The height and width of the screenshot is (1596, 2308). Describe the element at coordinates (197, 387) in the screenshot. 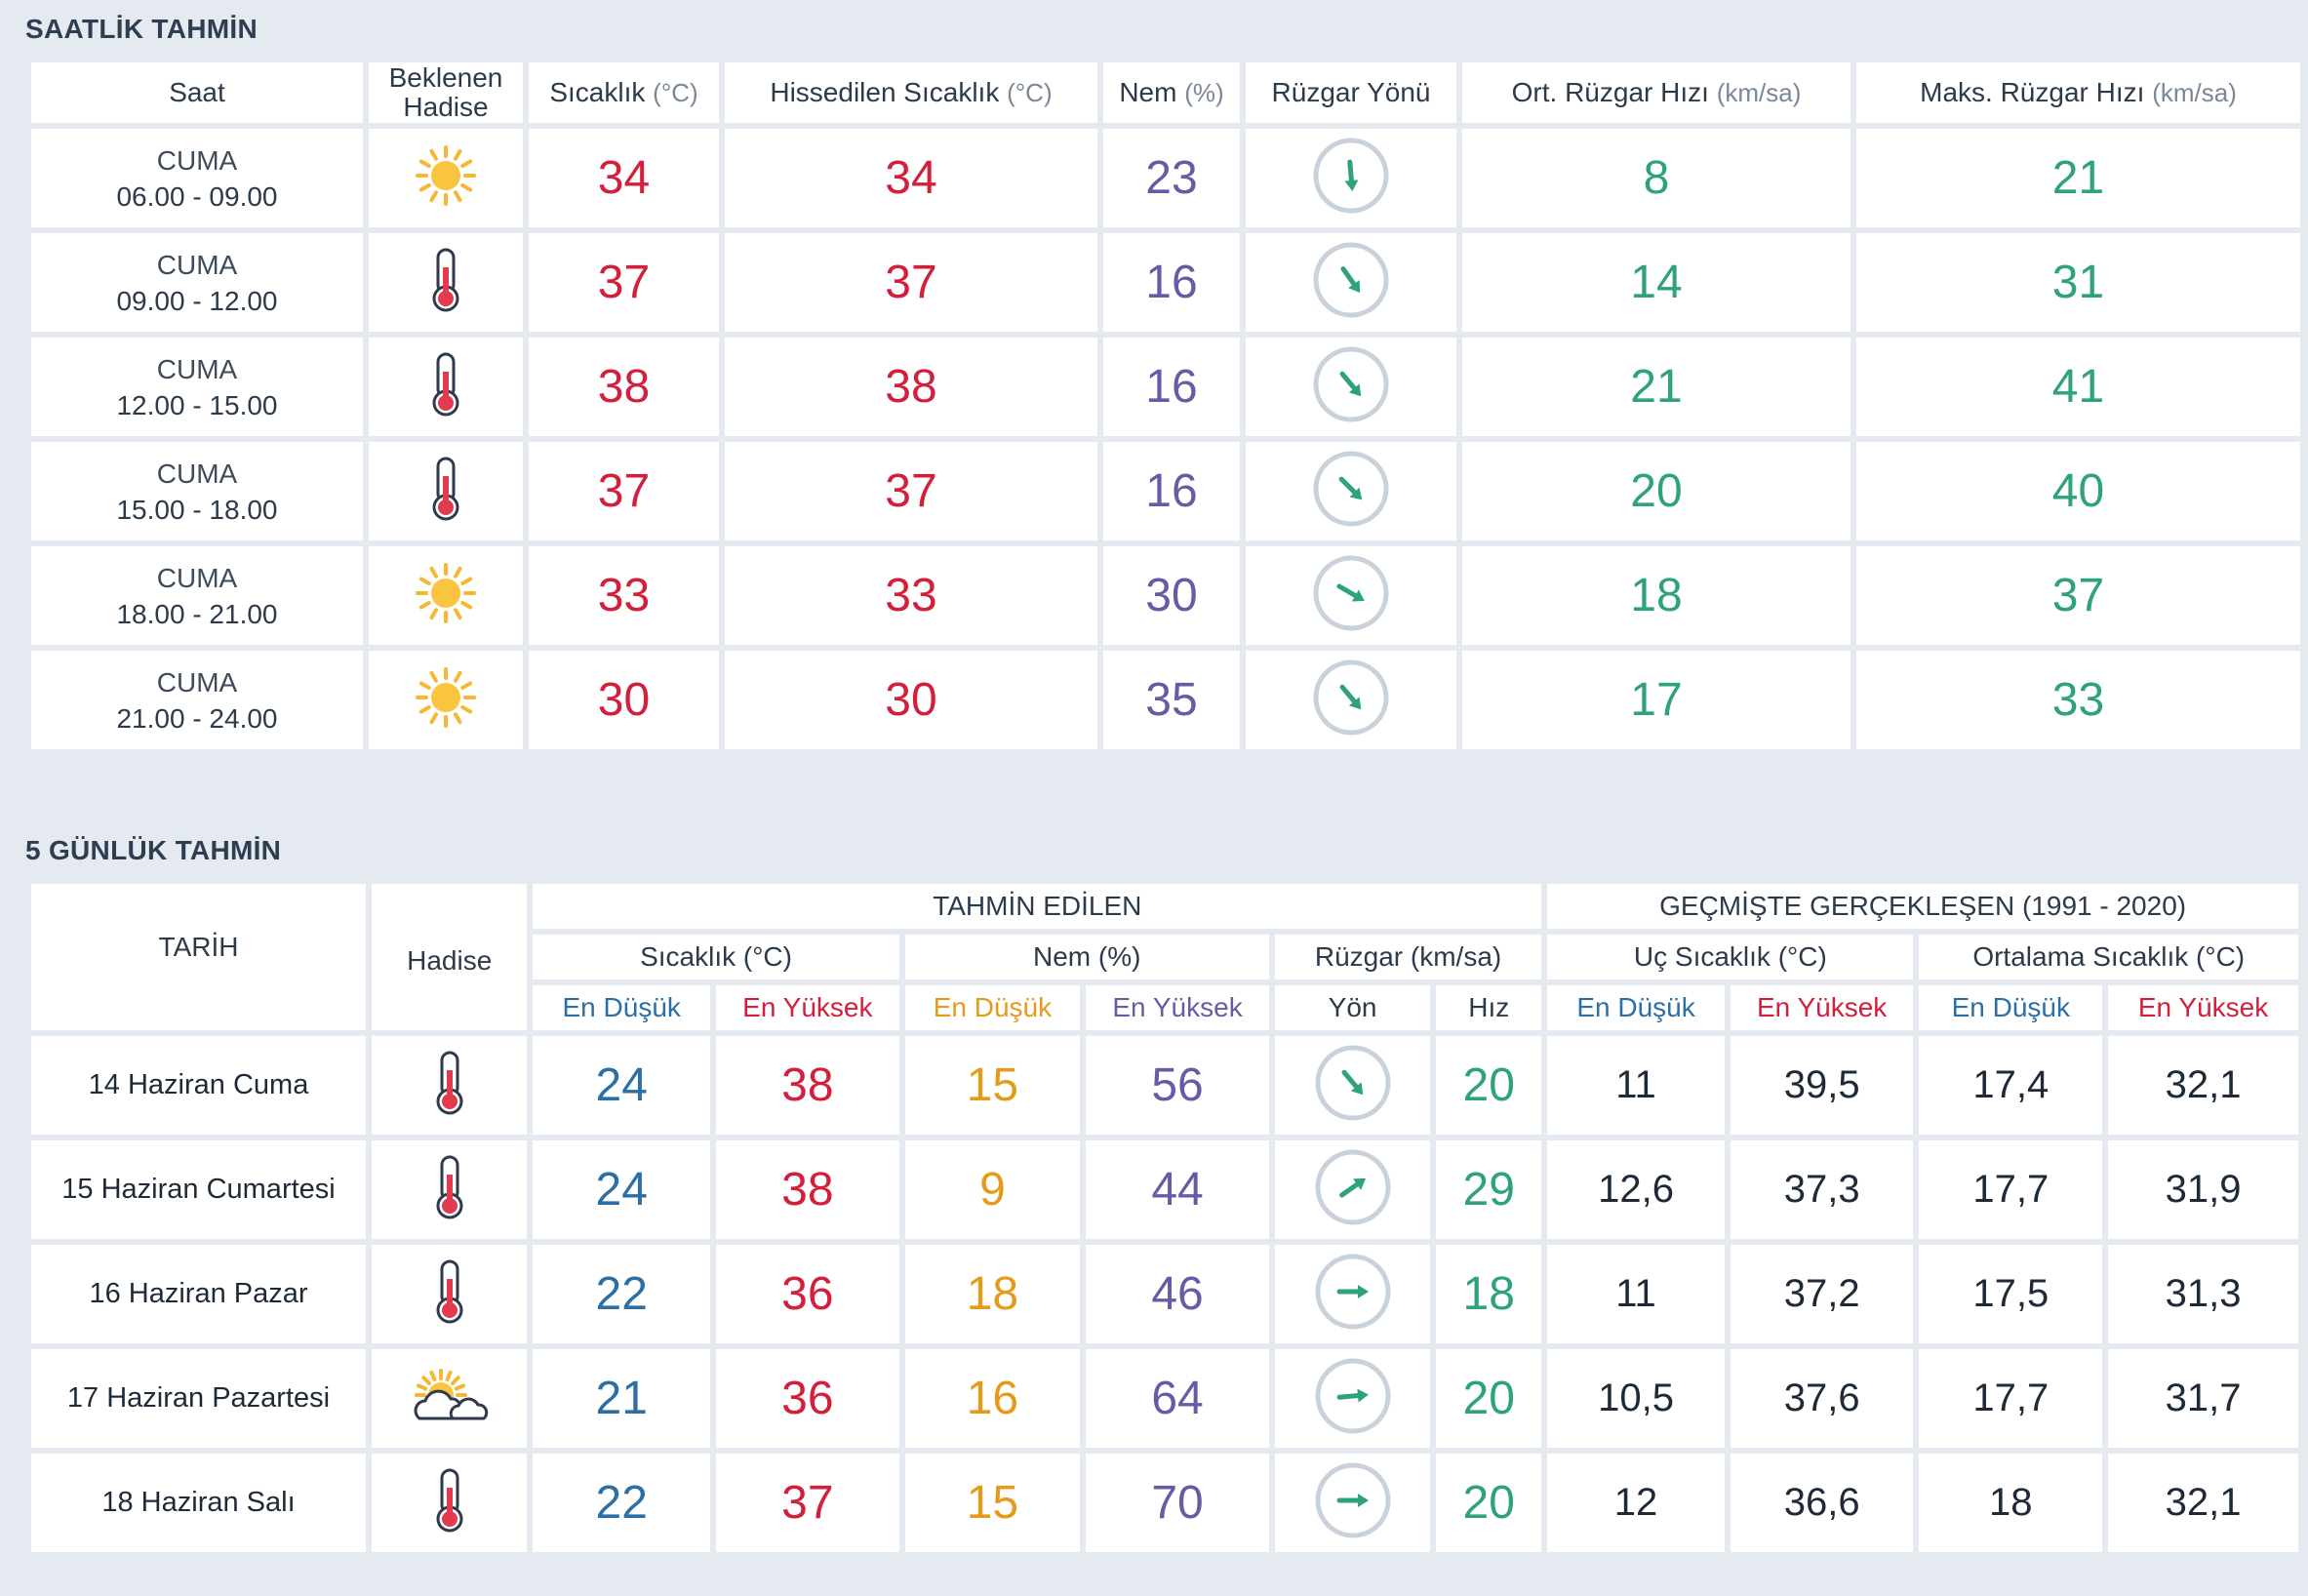

I see `time-cell: CUMA 12.00 - 15.00` at that location.